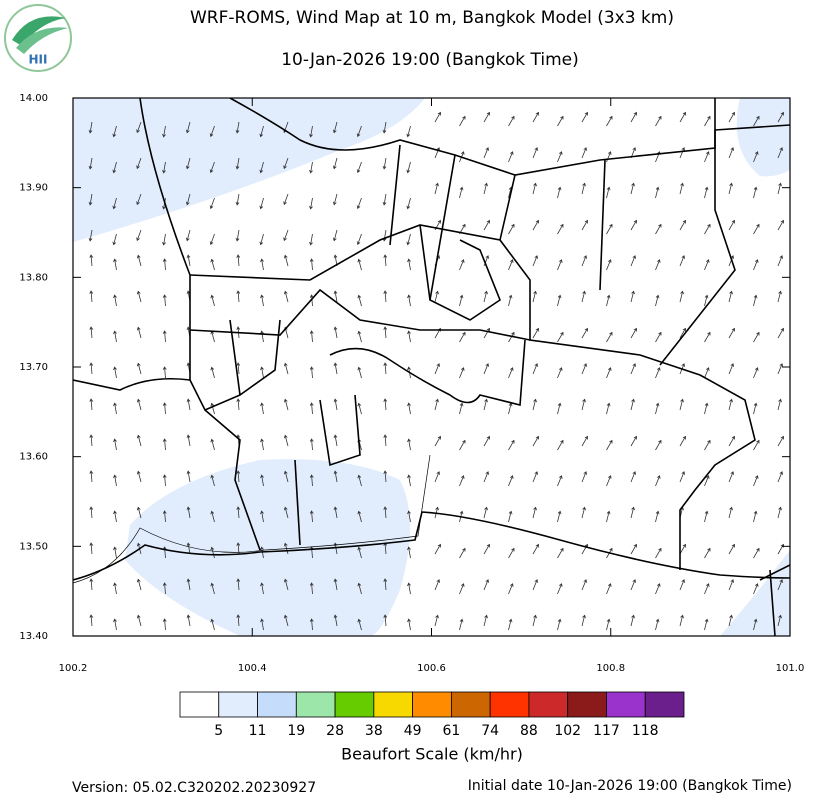 This screenshot has height=804, width=816. What do you see at coordinates (33, 457) in the screenshot?
I see `y-tick-label: 13.60` at bounding box center [33, 457].